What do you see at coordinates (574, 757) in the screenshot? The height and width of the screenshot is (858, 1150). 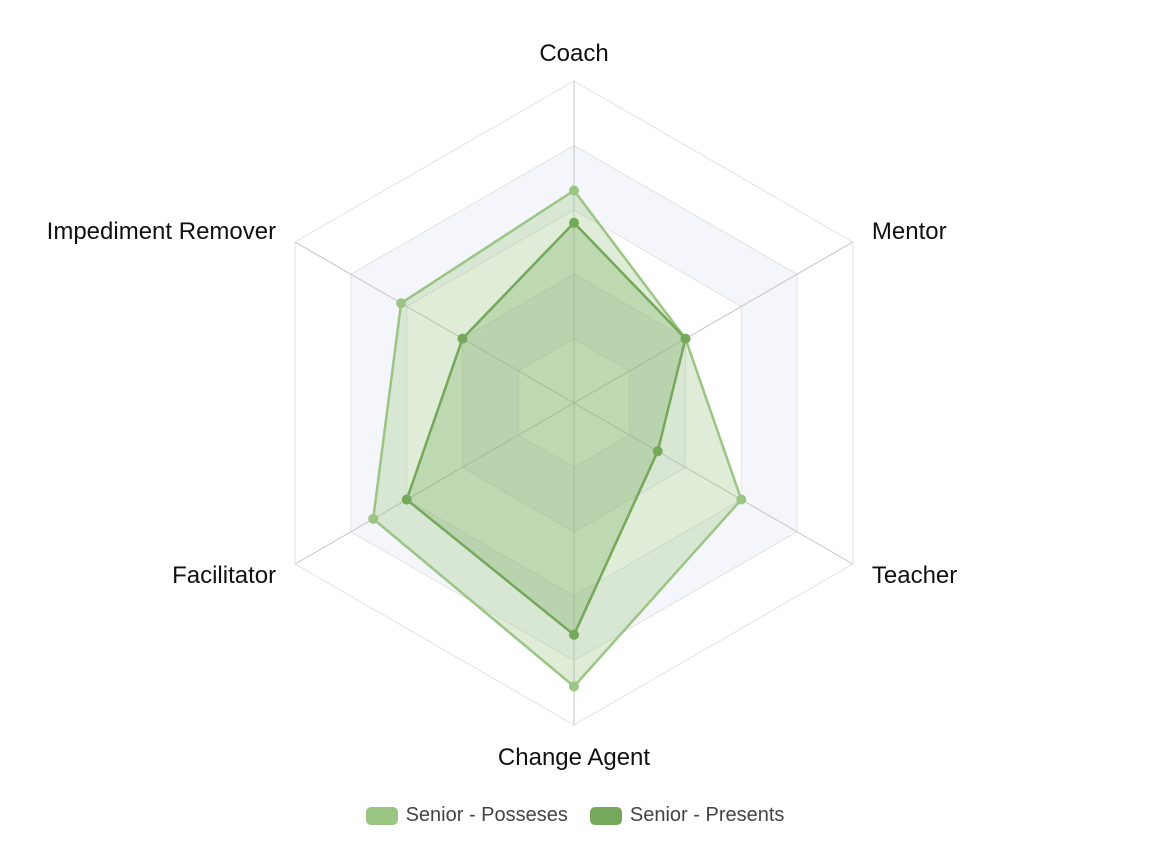 I see `axis-label-change-agent: Change Agent` at bounding box center [574, 757].